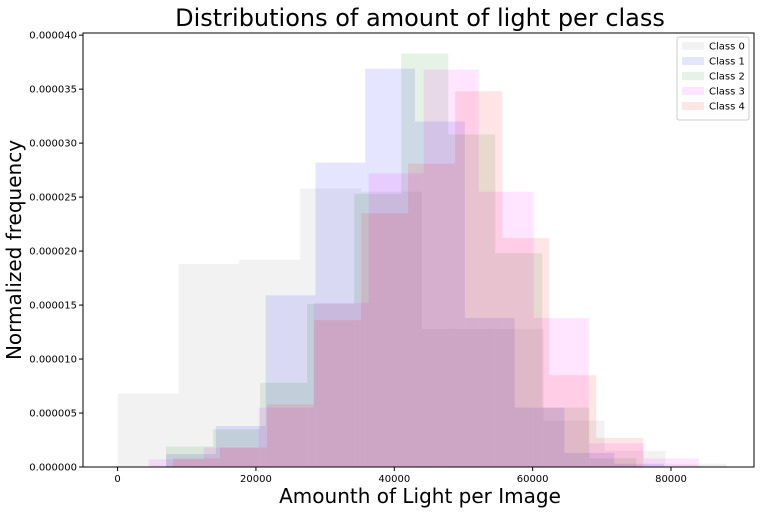 The image size is (764, 514). I want to click on legend-entry: Class 0, so click(727, 47).